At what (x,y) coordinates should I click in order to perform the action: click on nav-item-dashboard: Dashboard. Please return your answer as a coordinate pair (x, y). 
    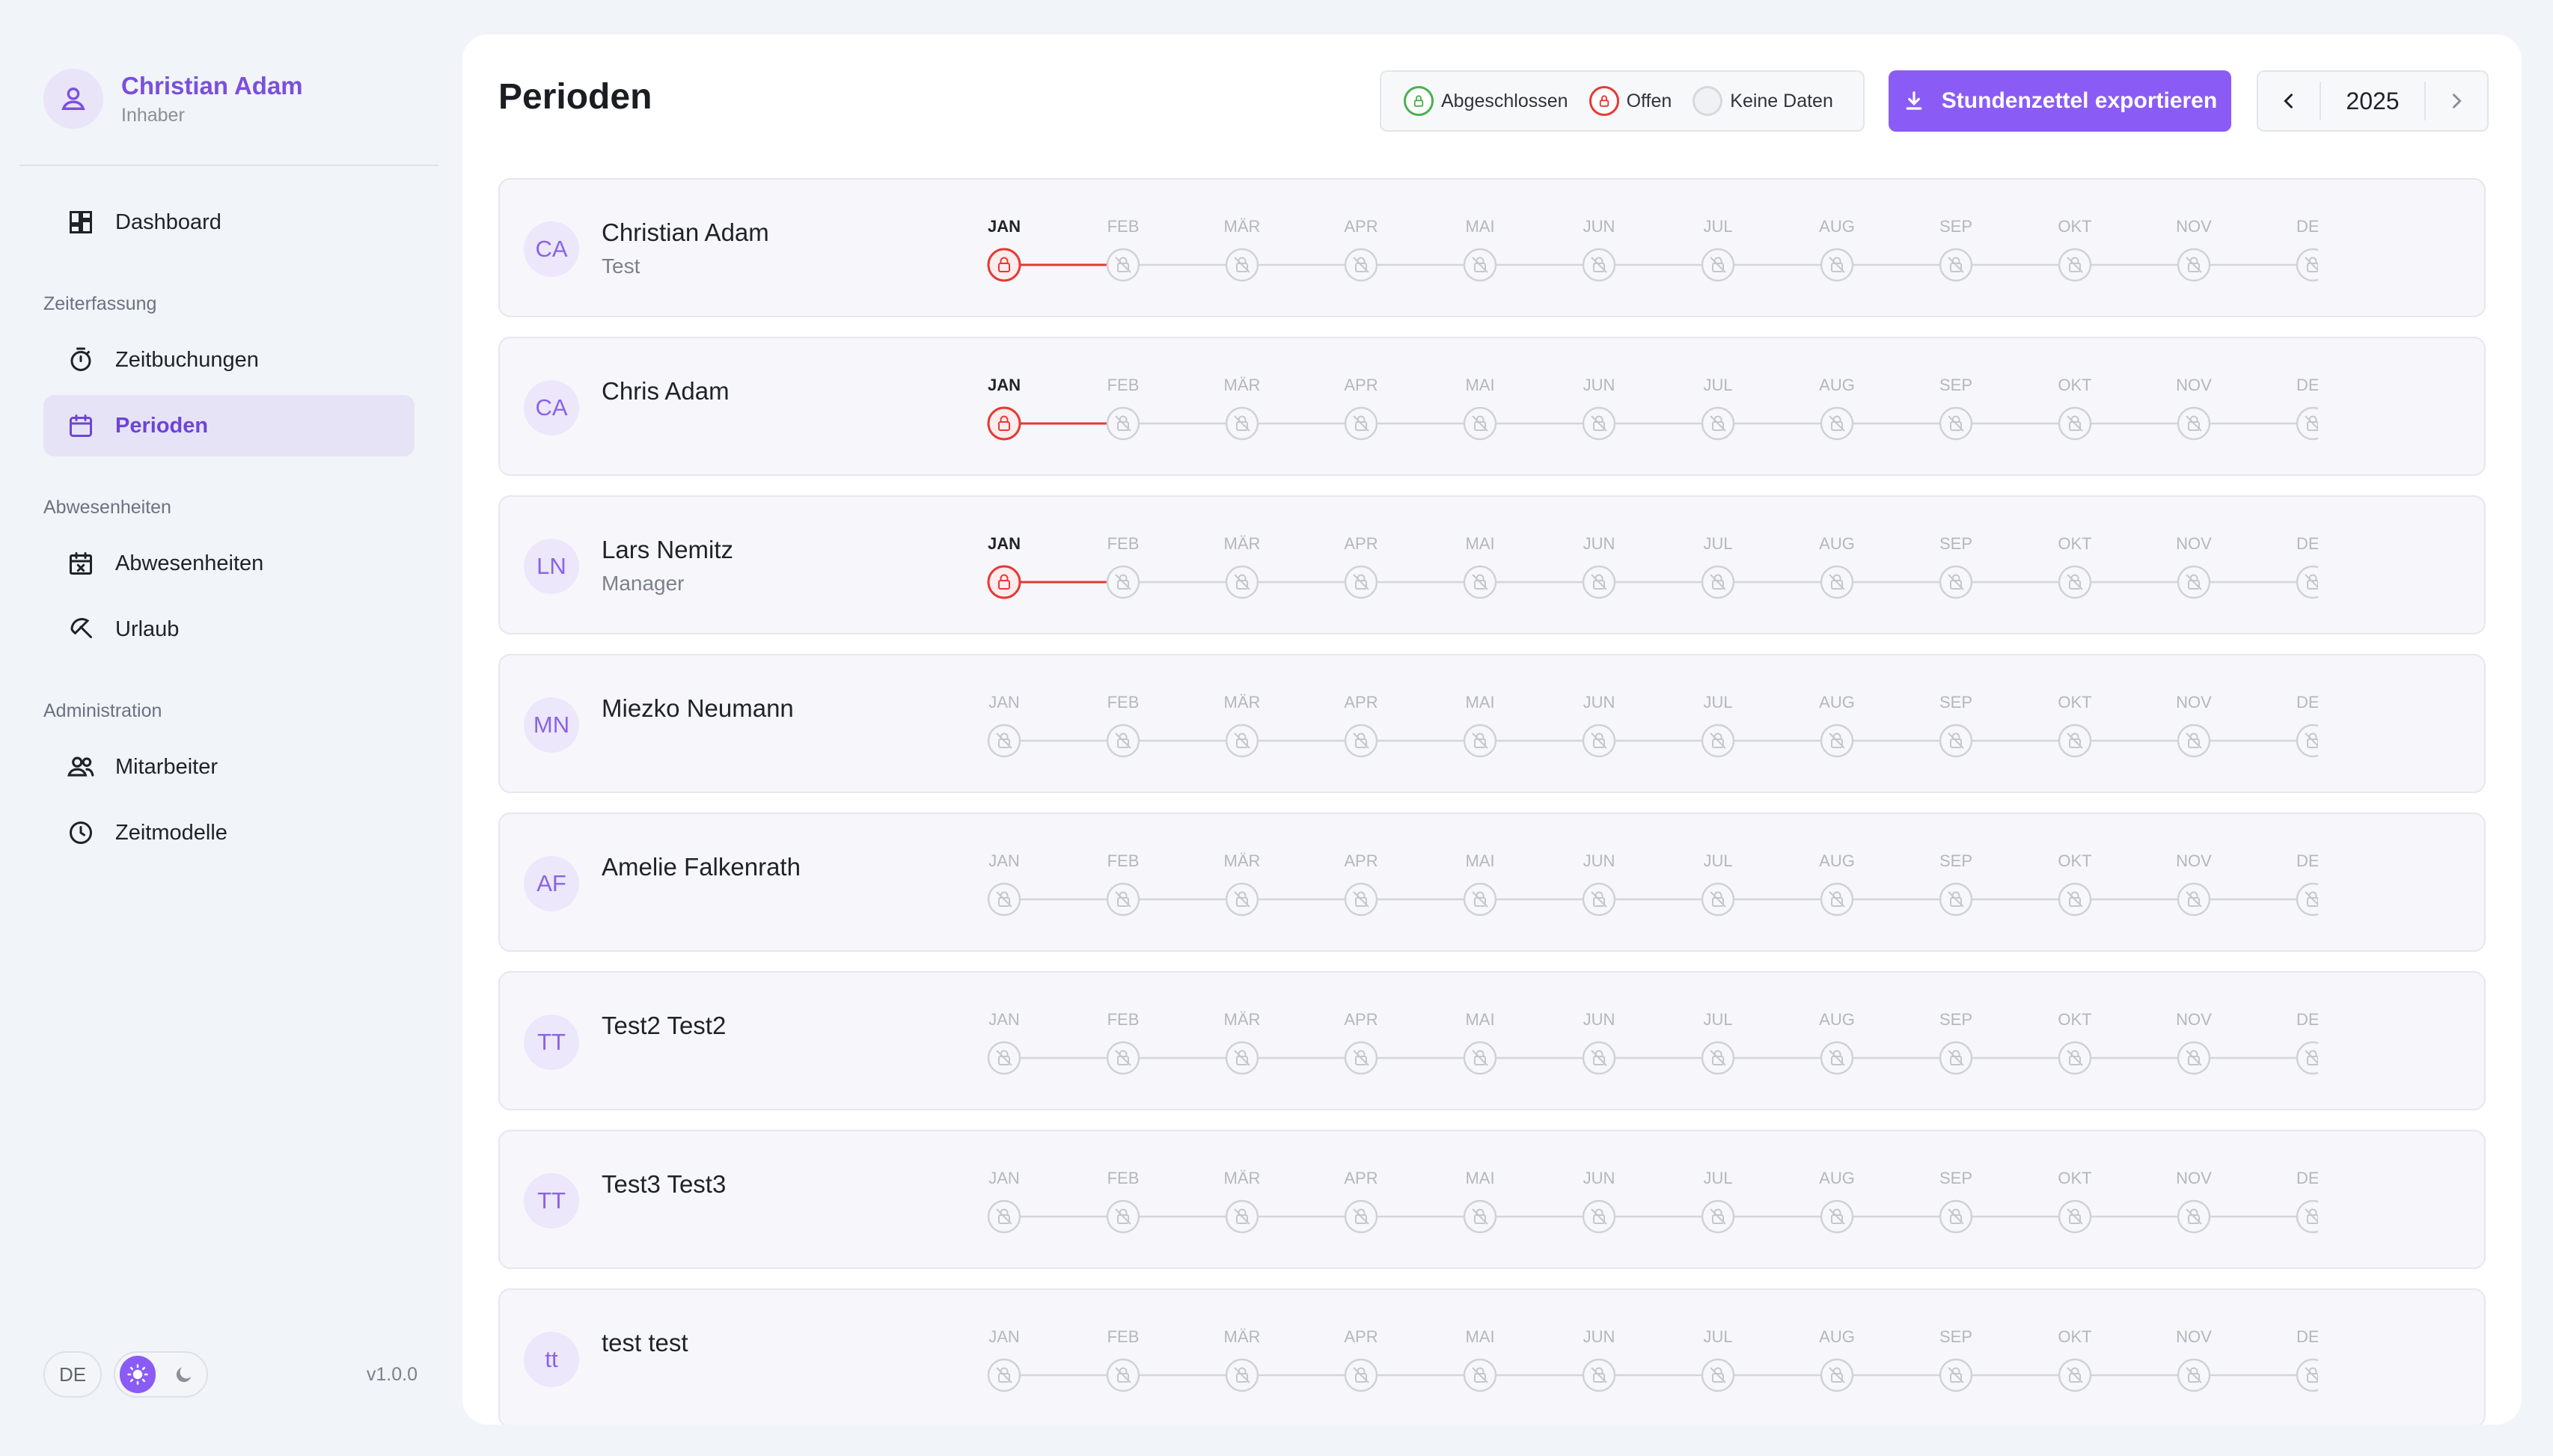
    Looking at the image, I should click on (229, 222).